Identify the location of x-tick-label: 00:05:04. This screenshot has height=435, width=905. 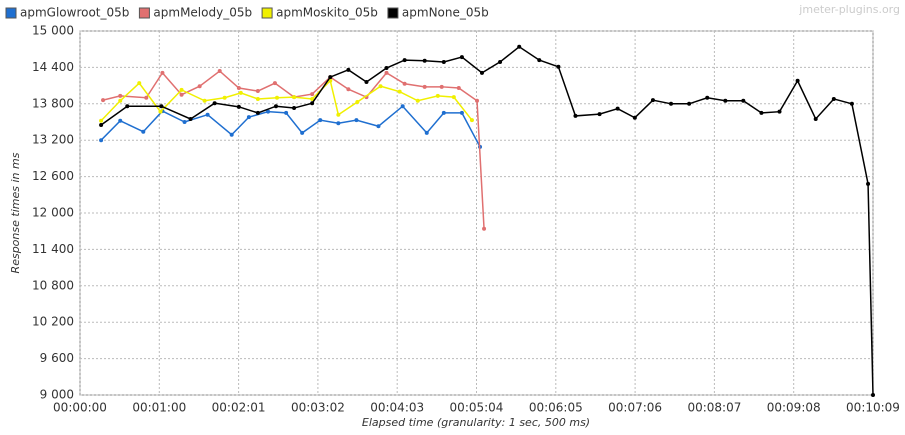
(477, 408).